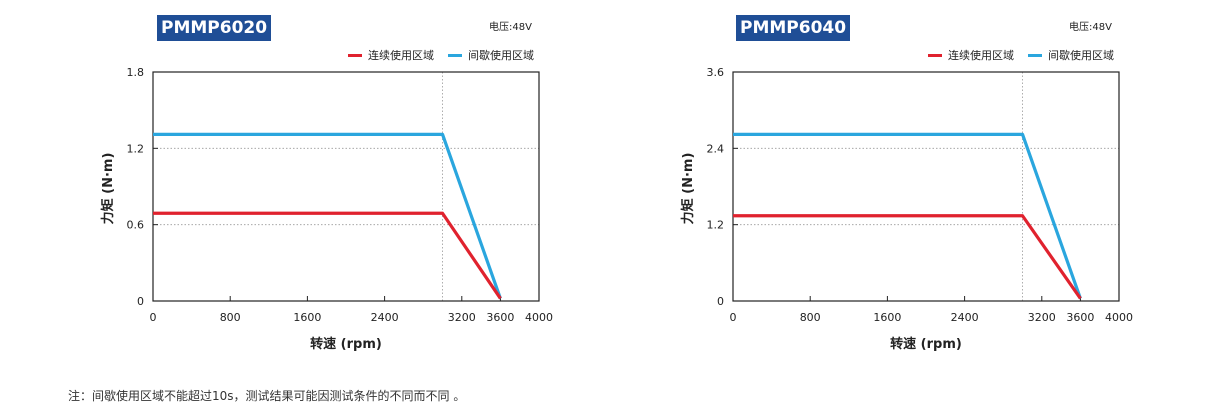 The image size is (1227, 420). Describe the element at coordinates (716, 148) in the screenshot. I see `y-tick-label: 2.4` at that location.